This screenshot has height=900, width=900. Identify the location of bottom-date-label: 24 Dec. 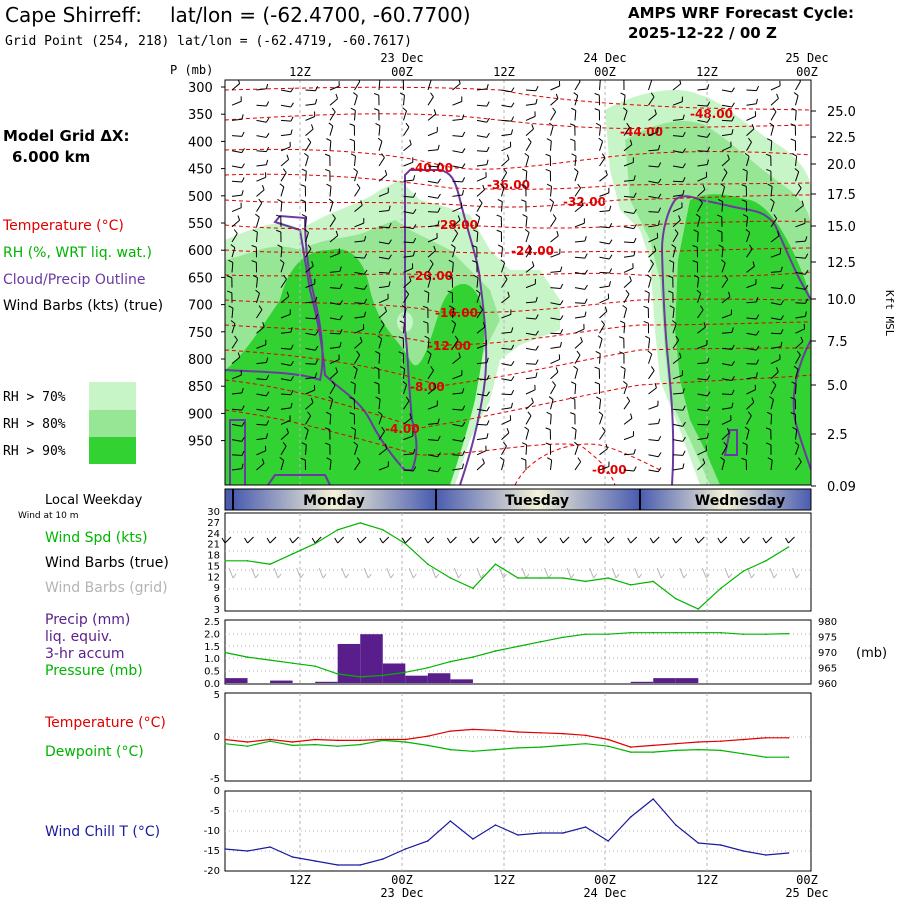
(604, 893).